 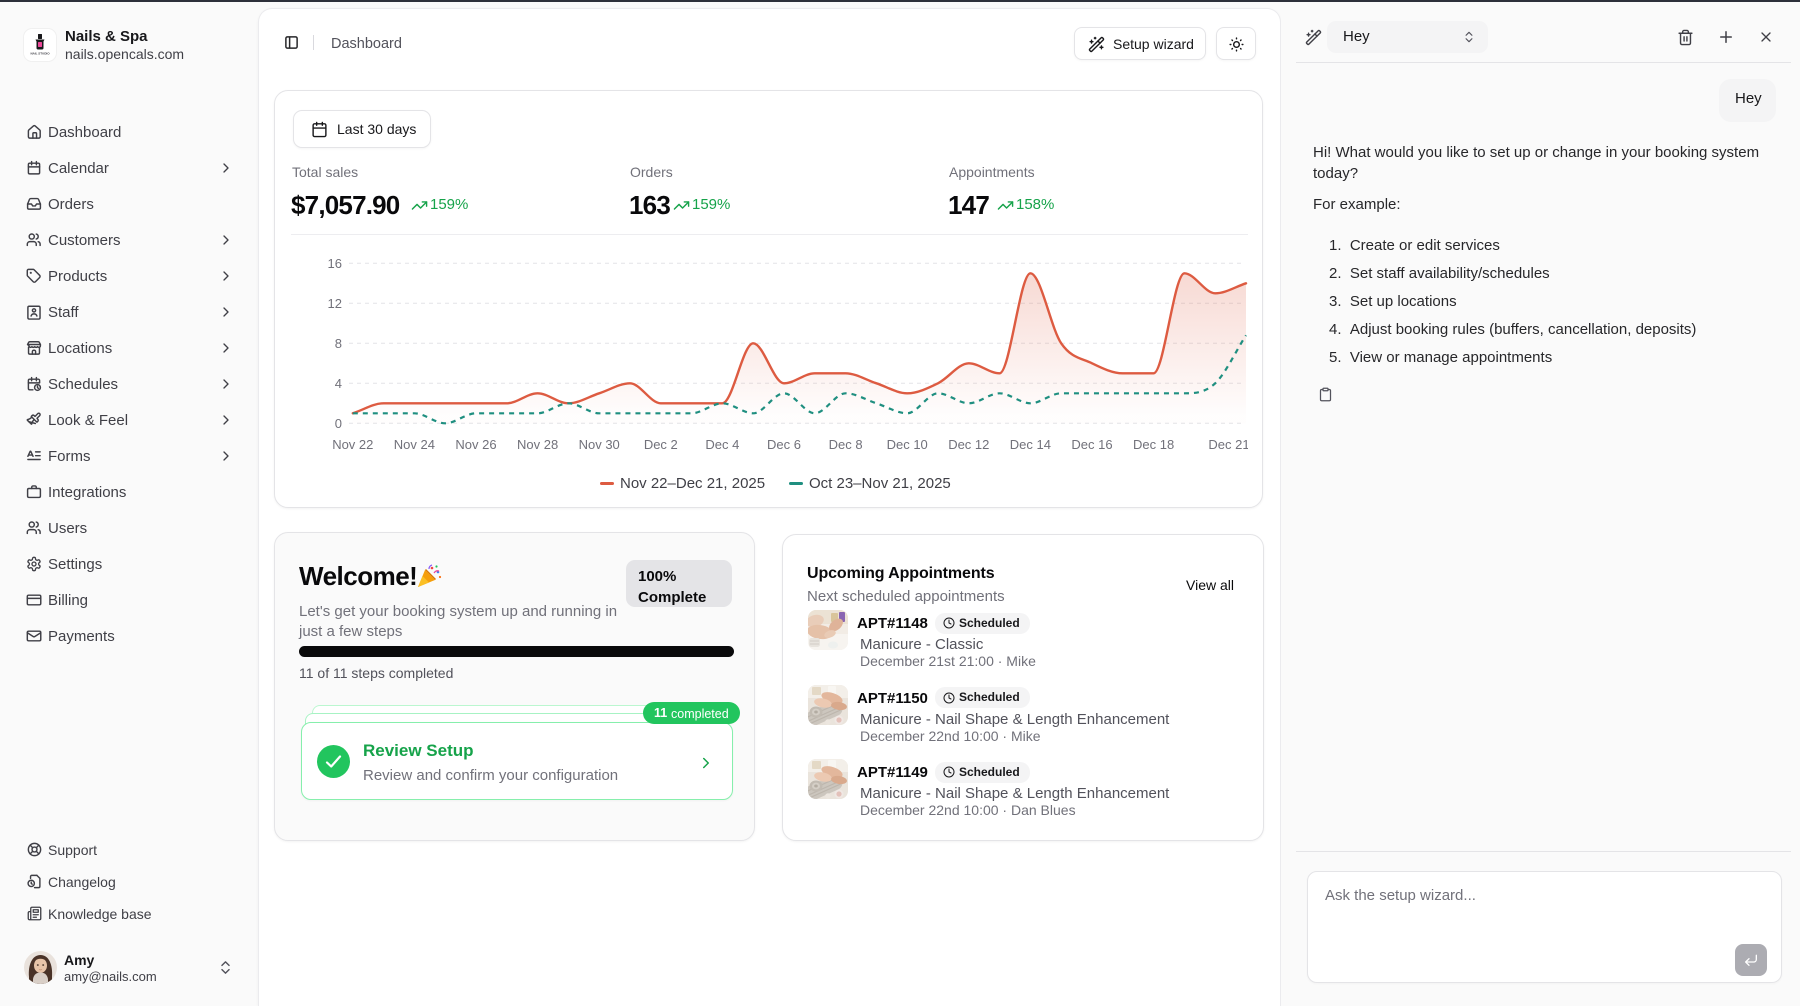 What do you see at coordinates (537, 444) in the screenshot?
I see `svg-text: Nov 28` at bounding box center [537, 444].